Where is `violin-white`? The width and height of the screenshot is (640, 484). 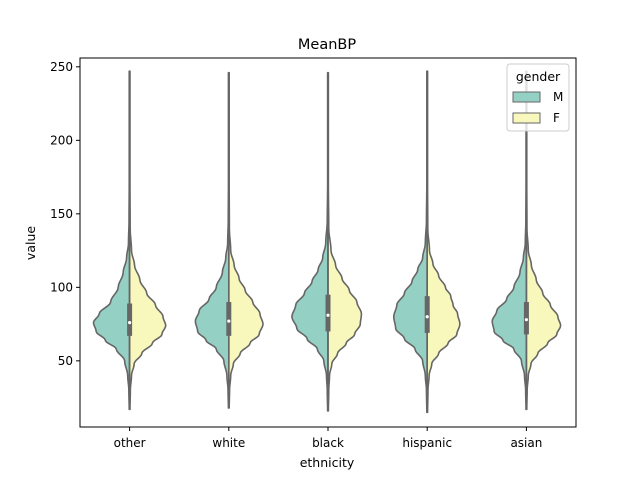
violin-white is located at coordinates (229, 240).